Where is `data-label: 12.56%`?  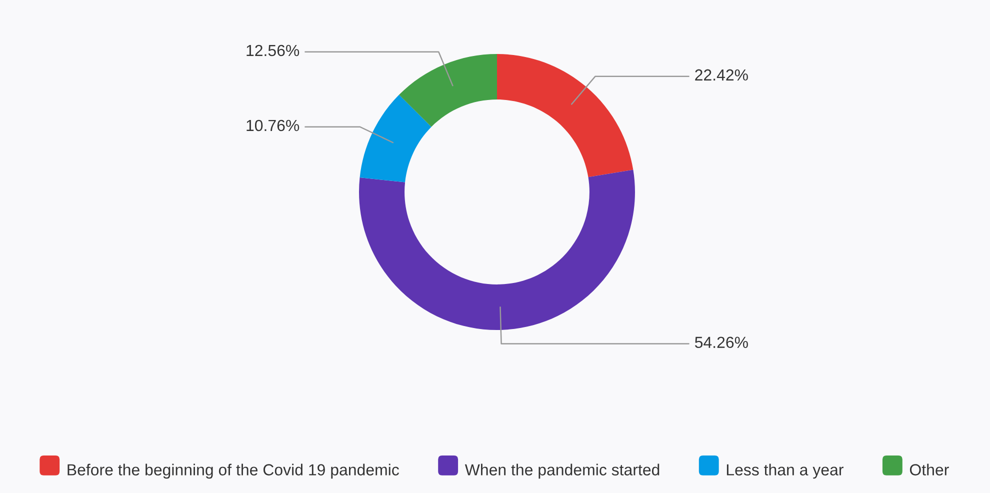
data-label: 12.56% is located at coordinates (273, 50).